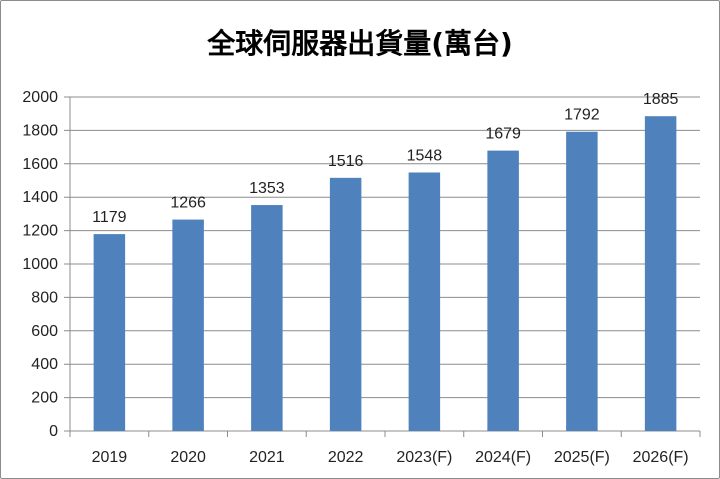  What do you see at coordinates (44, 398) in the screenshot?
I see `y-tick-label: 200` at bounding box center [44, 398].